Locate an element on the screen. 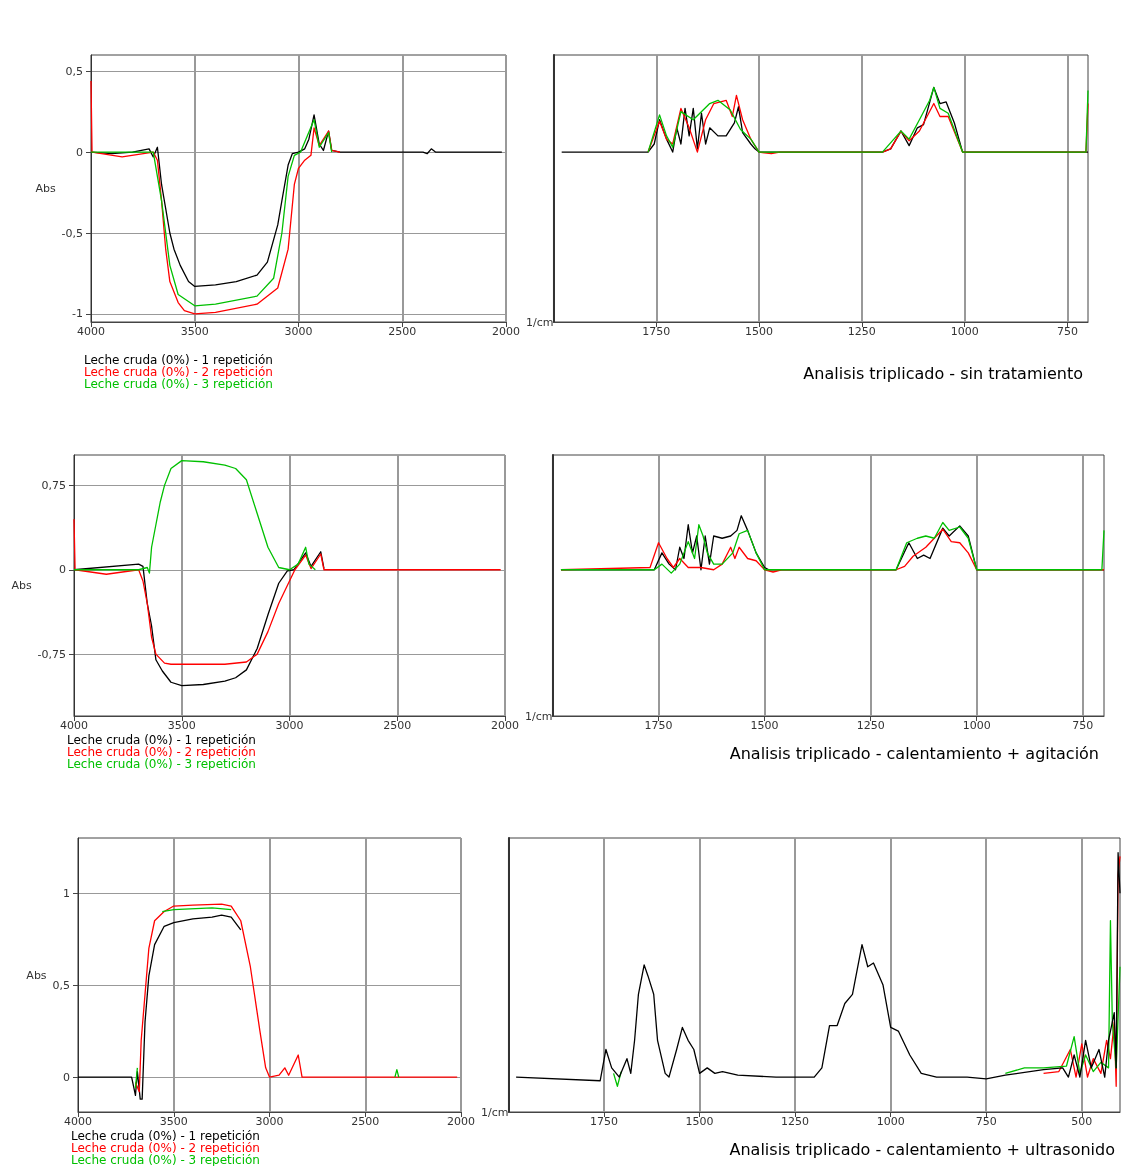  text: Analisis triplicado - sin tratamiento is located at coordinates (943, 373).